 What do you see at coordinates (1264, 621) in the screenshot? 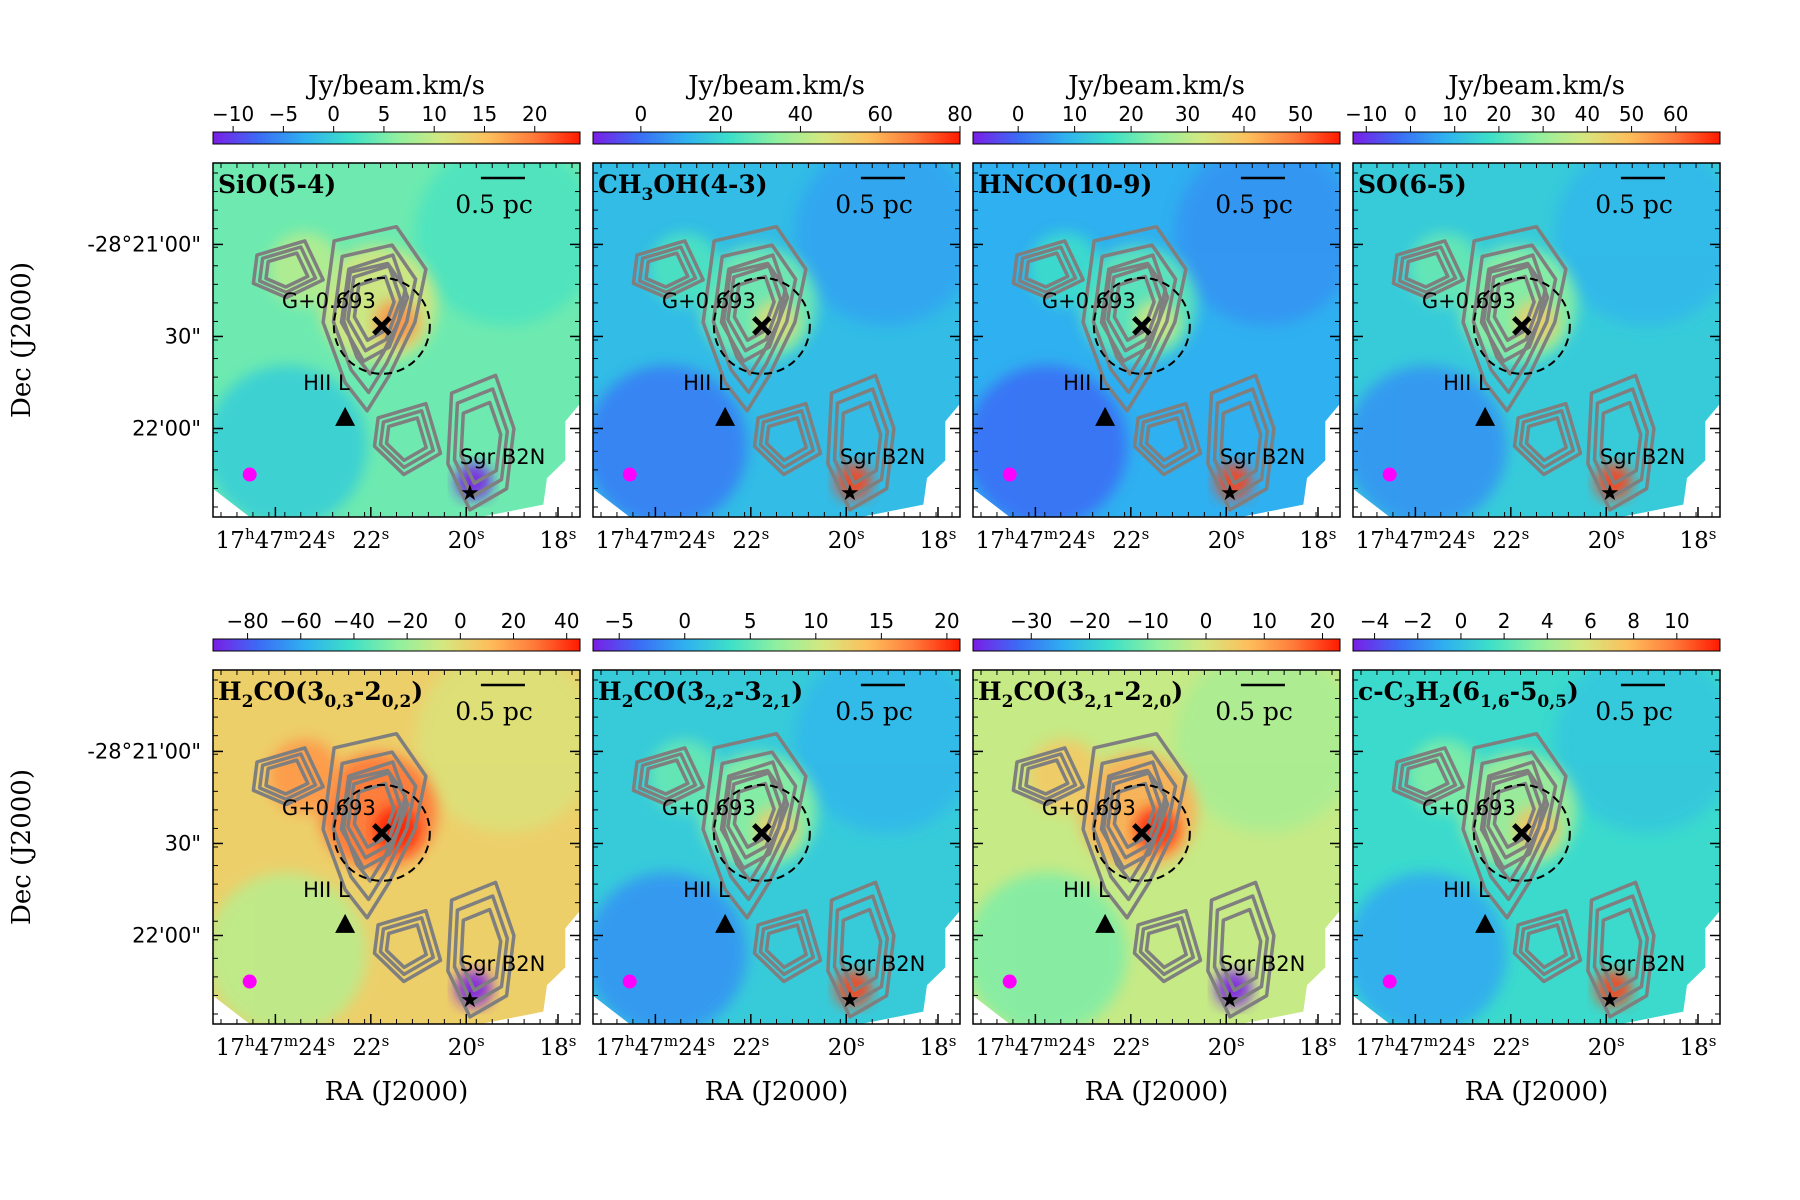
I see `colorbar-tick-label-H2CO_321-4: 10` at bounding box center [1264, 621].